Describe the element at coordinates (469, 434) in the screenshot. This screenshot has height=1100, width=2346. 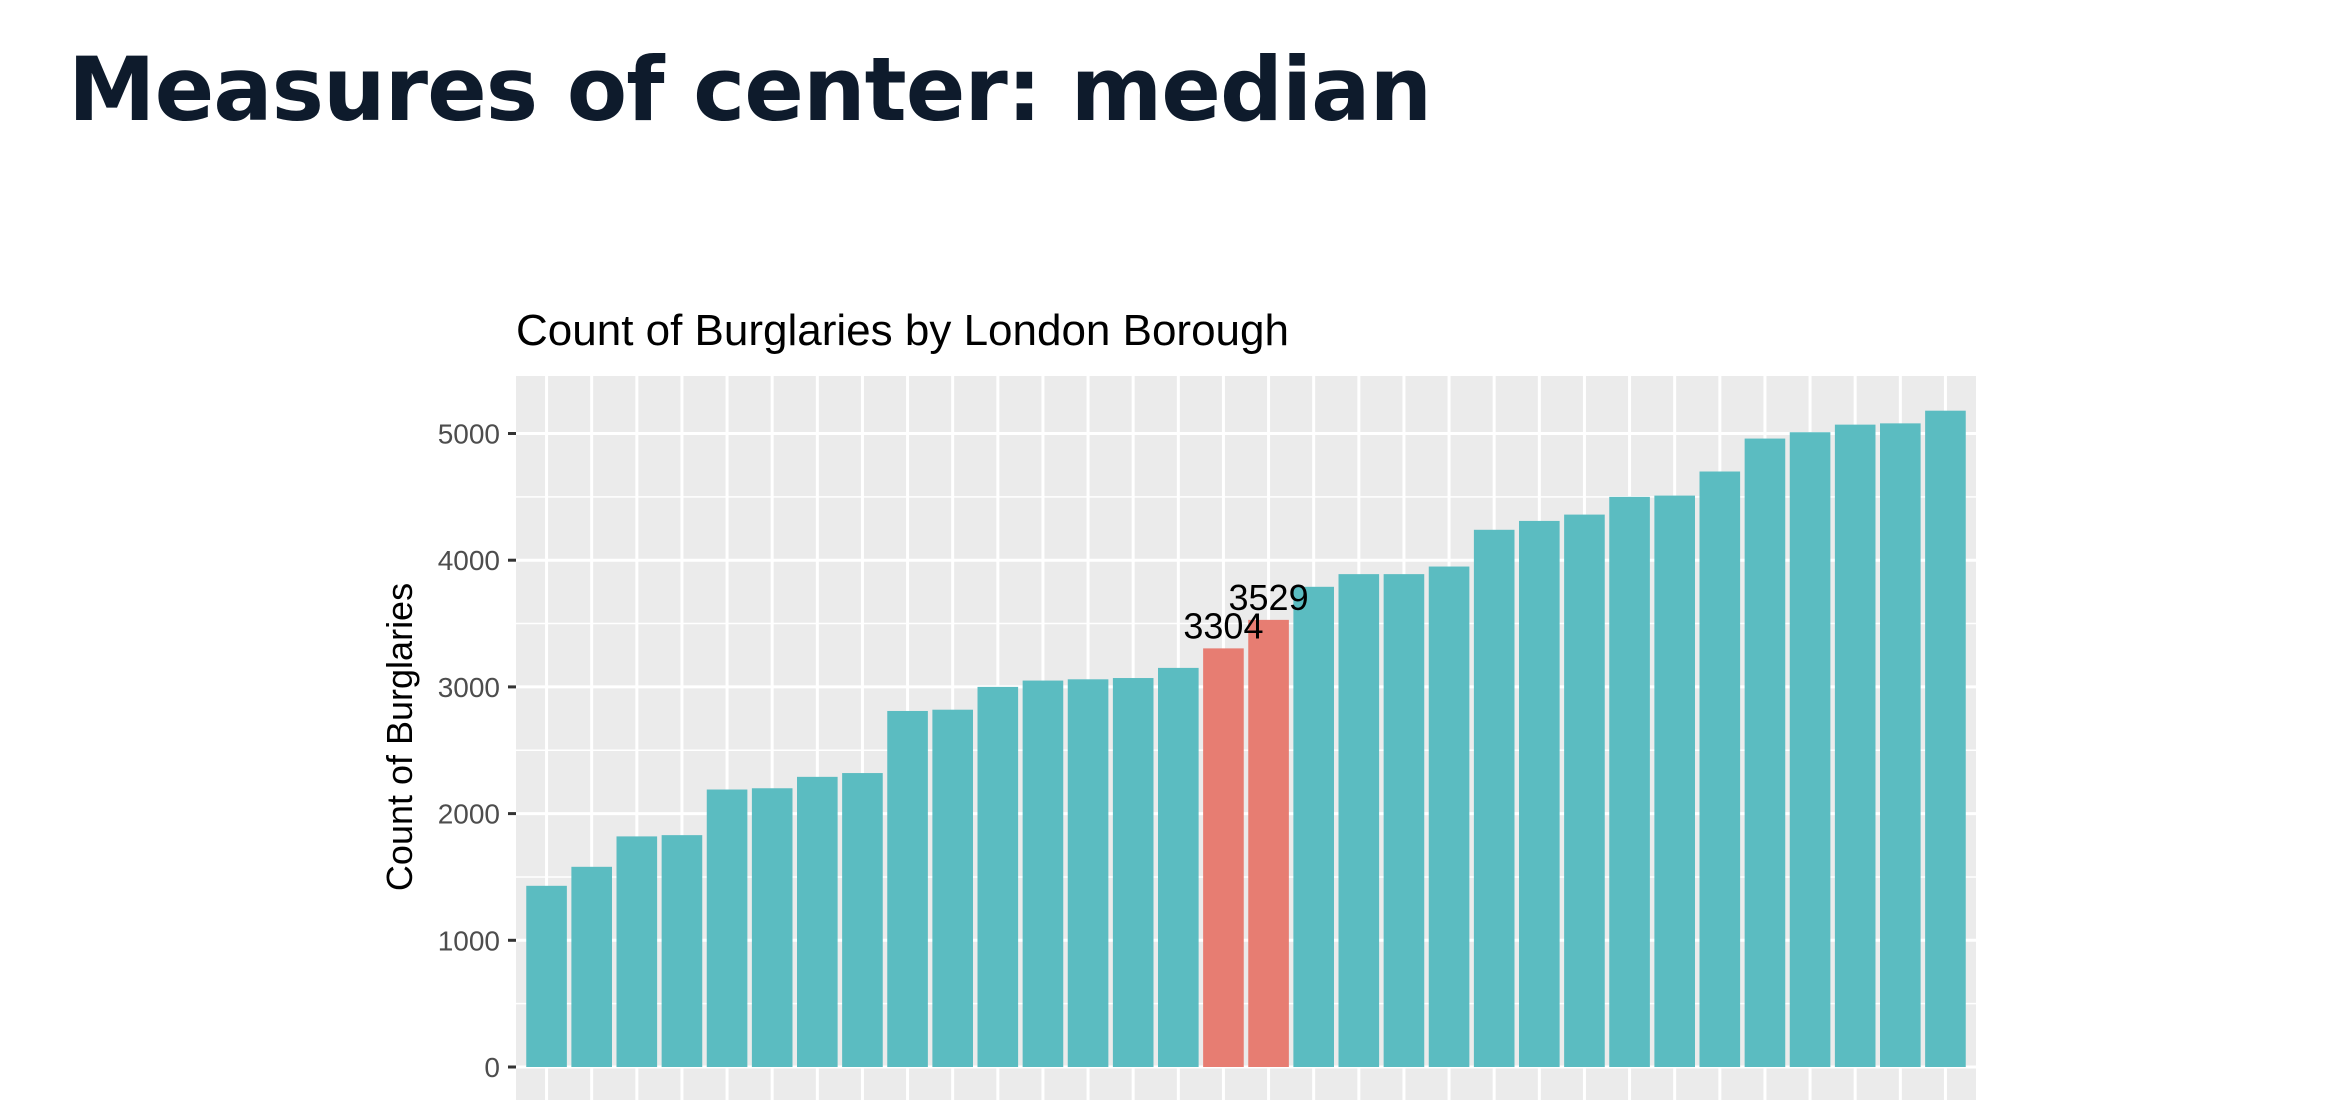
I see `y-tick-label: 5000` at that location.